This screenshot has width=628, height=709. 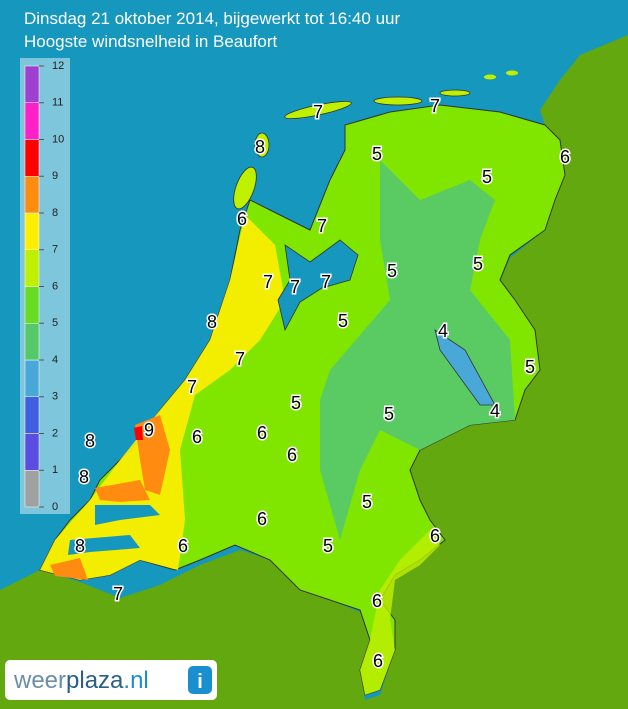 I want to click on logo-icon, so click(x=200, y=680).